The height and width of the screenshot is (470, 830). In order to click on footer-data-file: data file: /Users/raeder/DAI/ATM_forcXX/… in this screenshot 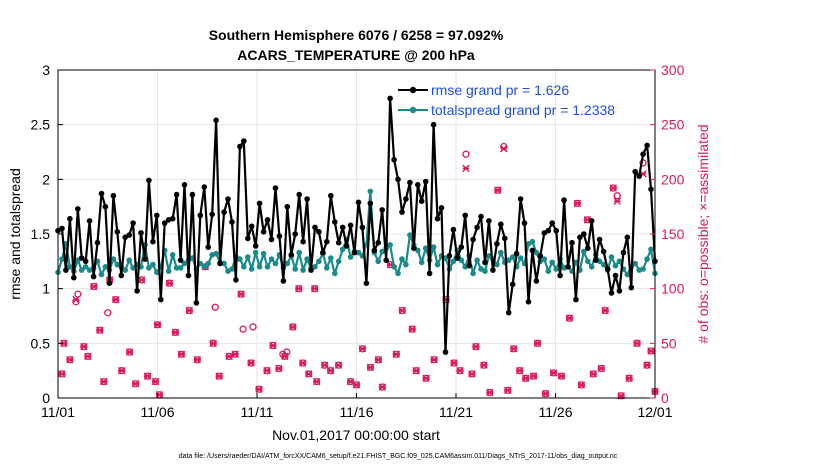, I will do `click(398, 456)`.